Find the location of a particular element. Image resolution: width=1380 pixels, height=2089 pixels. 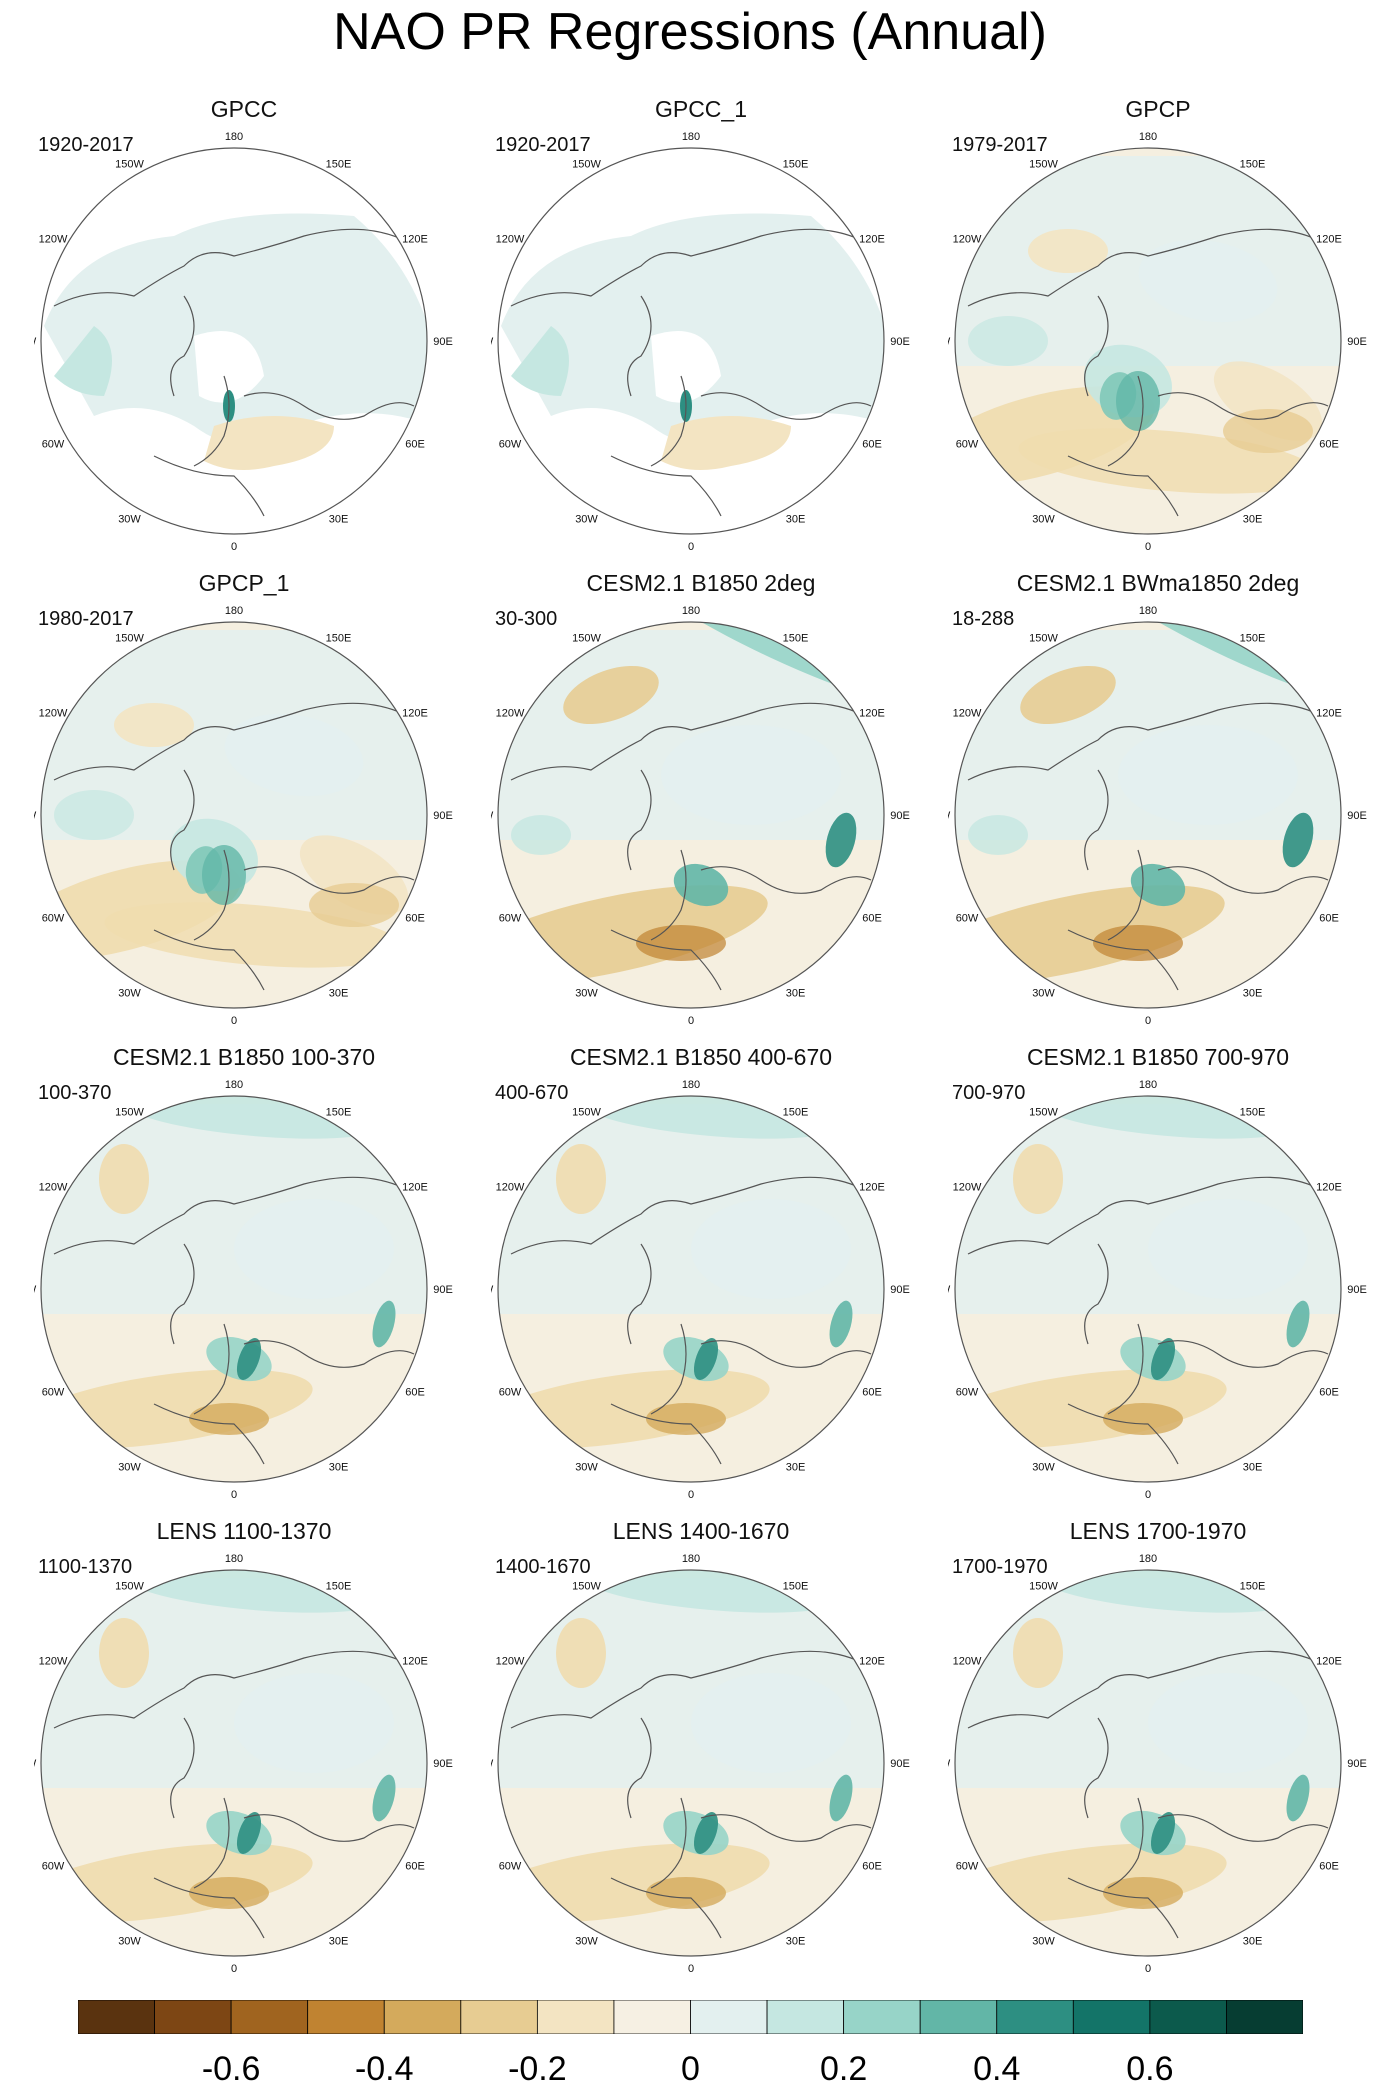

period-label: 1100-1370 is located at coordinates (85, 1567).